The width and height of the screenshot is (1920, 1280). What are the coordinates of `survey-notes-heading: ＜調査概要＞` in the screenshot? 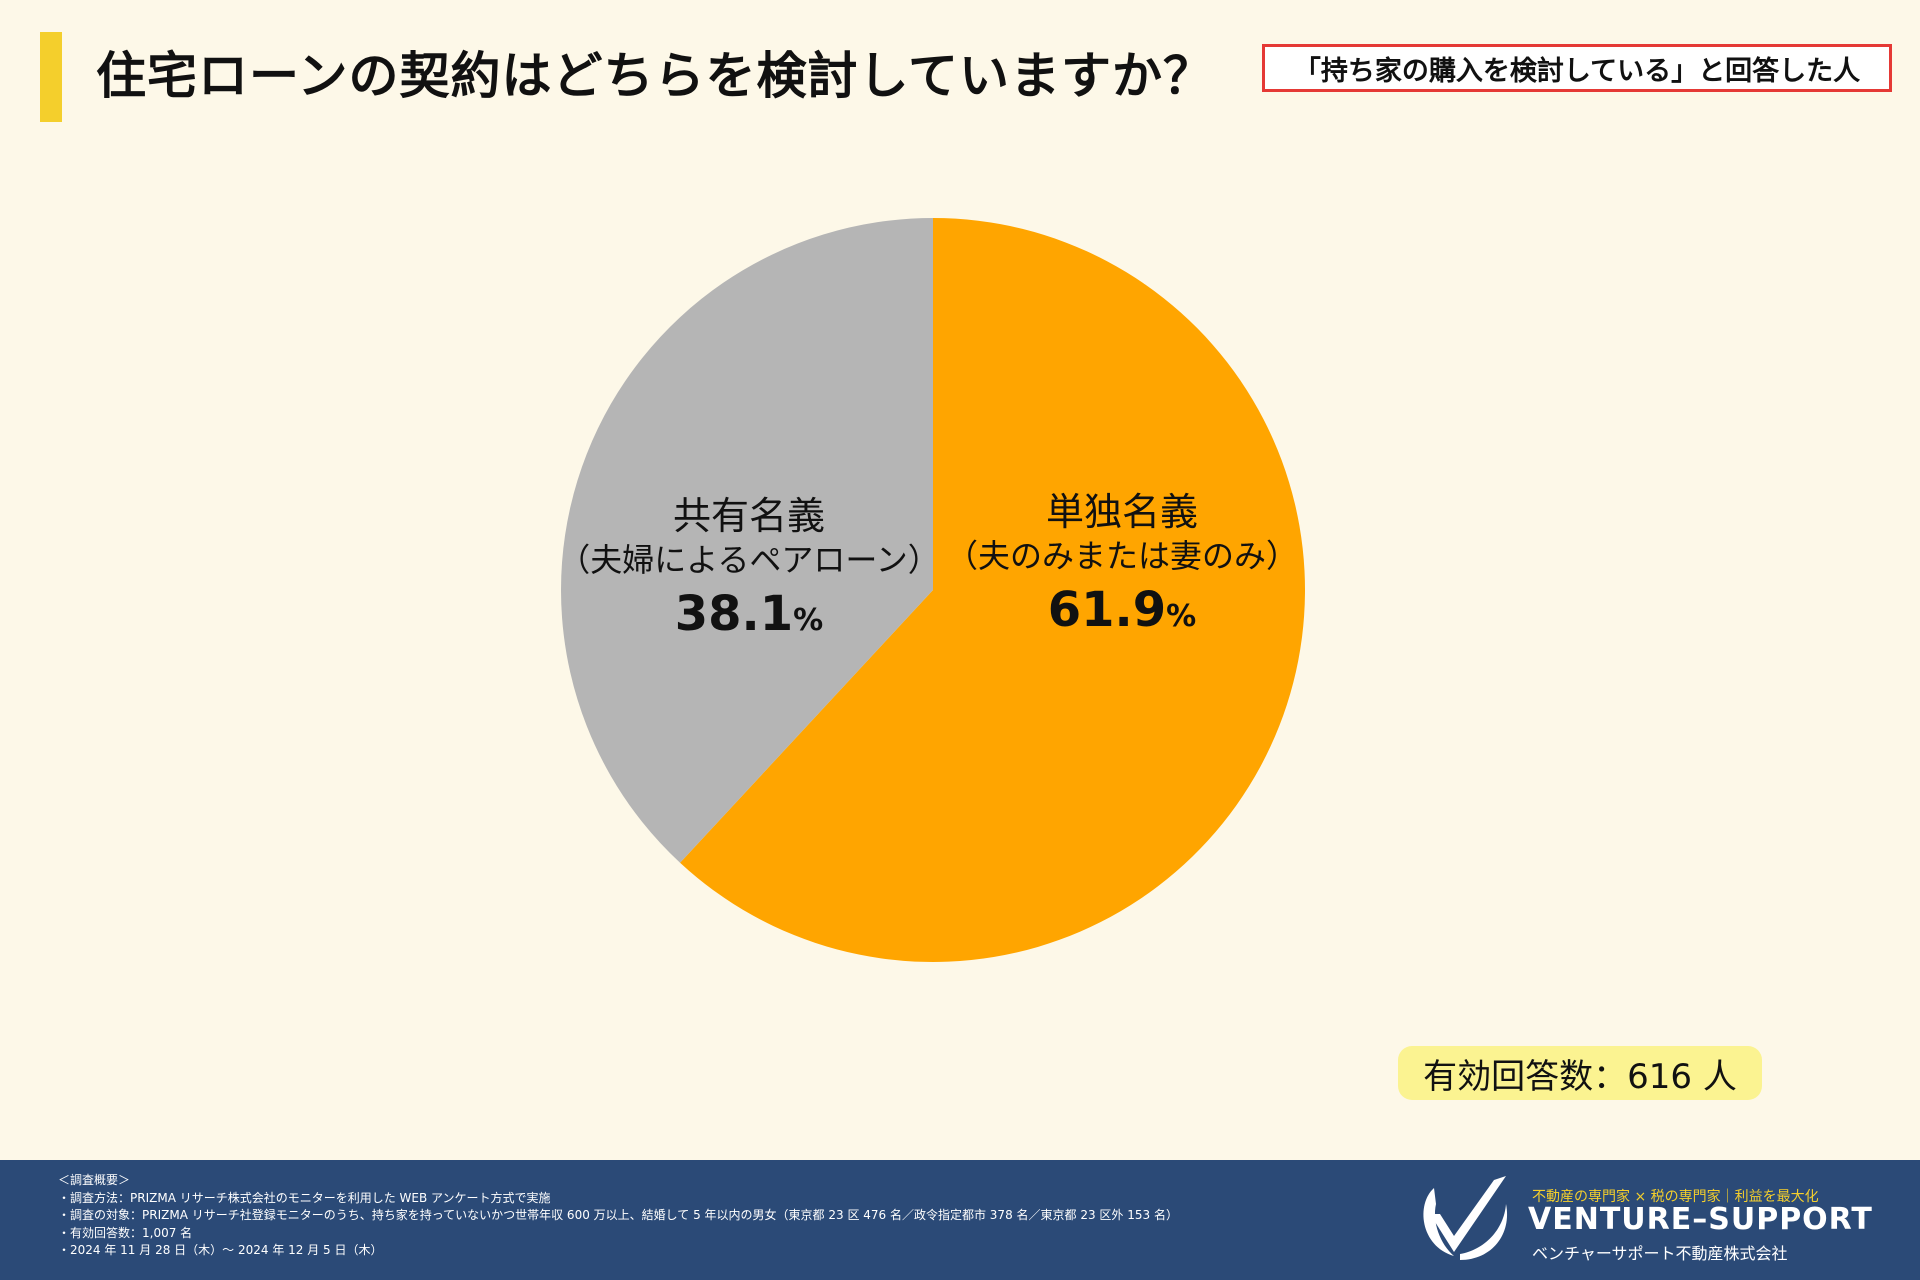 It's located at (94, 1180).